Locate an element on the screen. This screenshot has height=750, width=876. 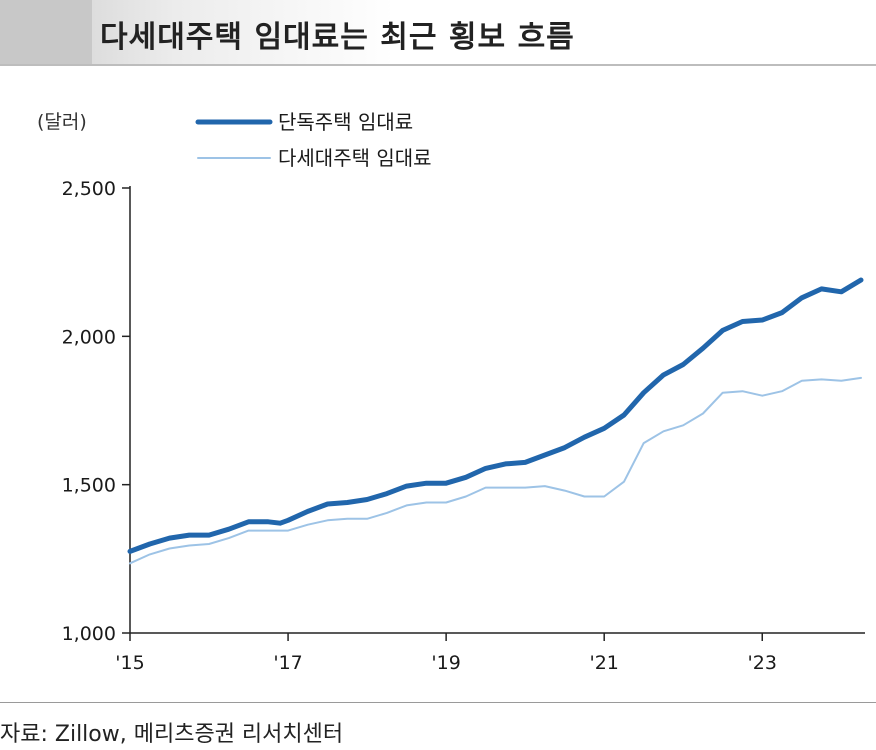
title-accent is located at coordinates (46, 33).